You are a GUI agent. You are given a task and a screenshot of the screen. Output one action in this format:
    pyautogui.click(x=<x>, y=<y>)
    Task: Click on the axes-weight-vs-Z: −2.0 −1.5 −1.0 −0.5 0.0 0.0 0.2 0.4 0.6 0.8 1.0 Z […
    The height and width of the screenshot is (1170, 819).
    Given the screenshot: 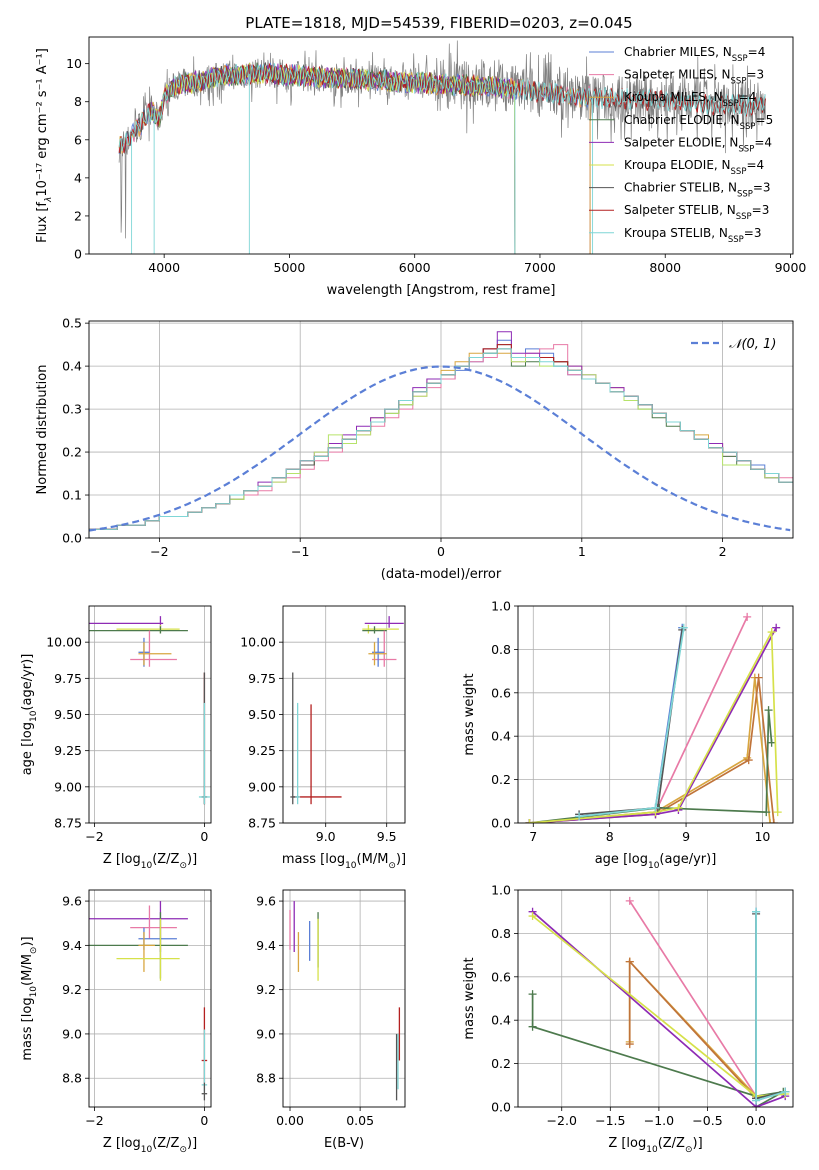 What is the action you would take?
    pyautogui.click(x=628, y=1019)
    